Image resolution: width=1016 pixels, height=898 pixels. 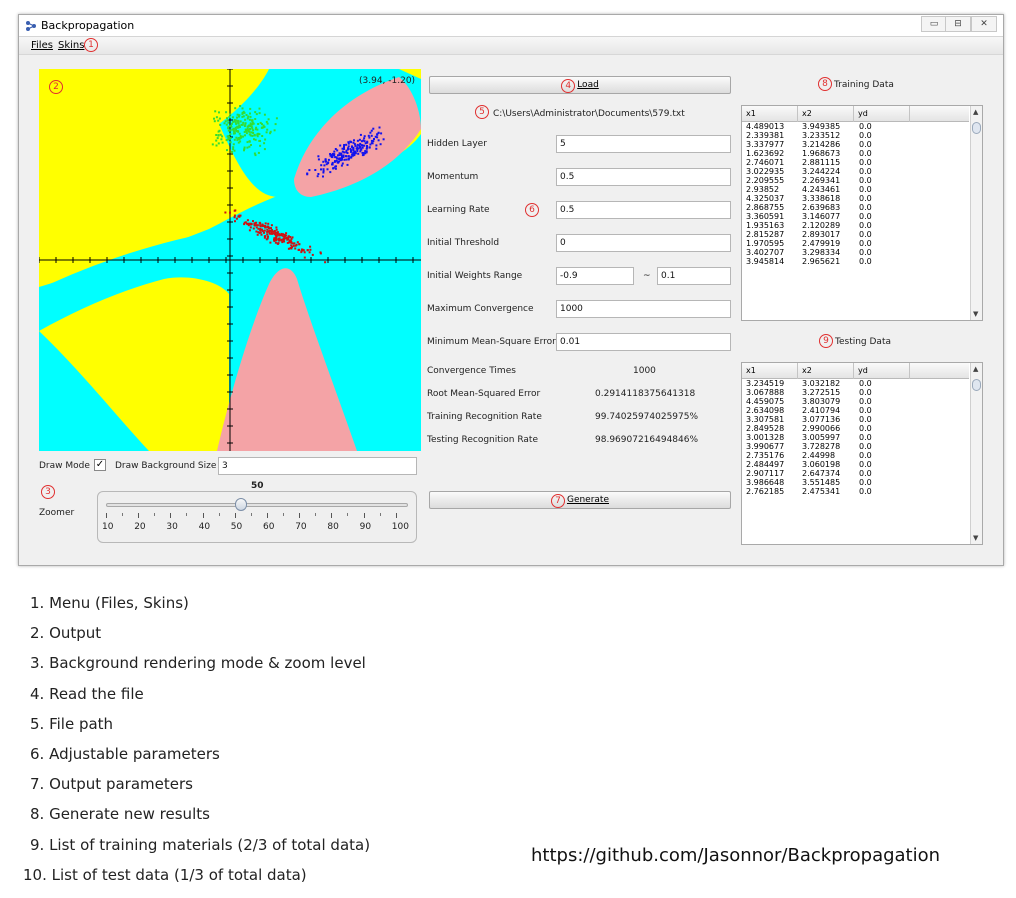 I want to click on zoom-slider-thumb, so click(x=241, y=504).